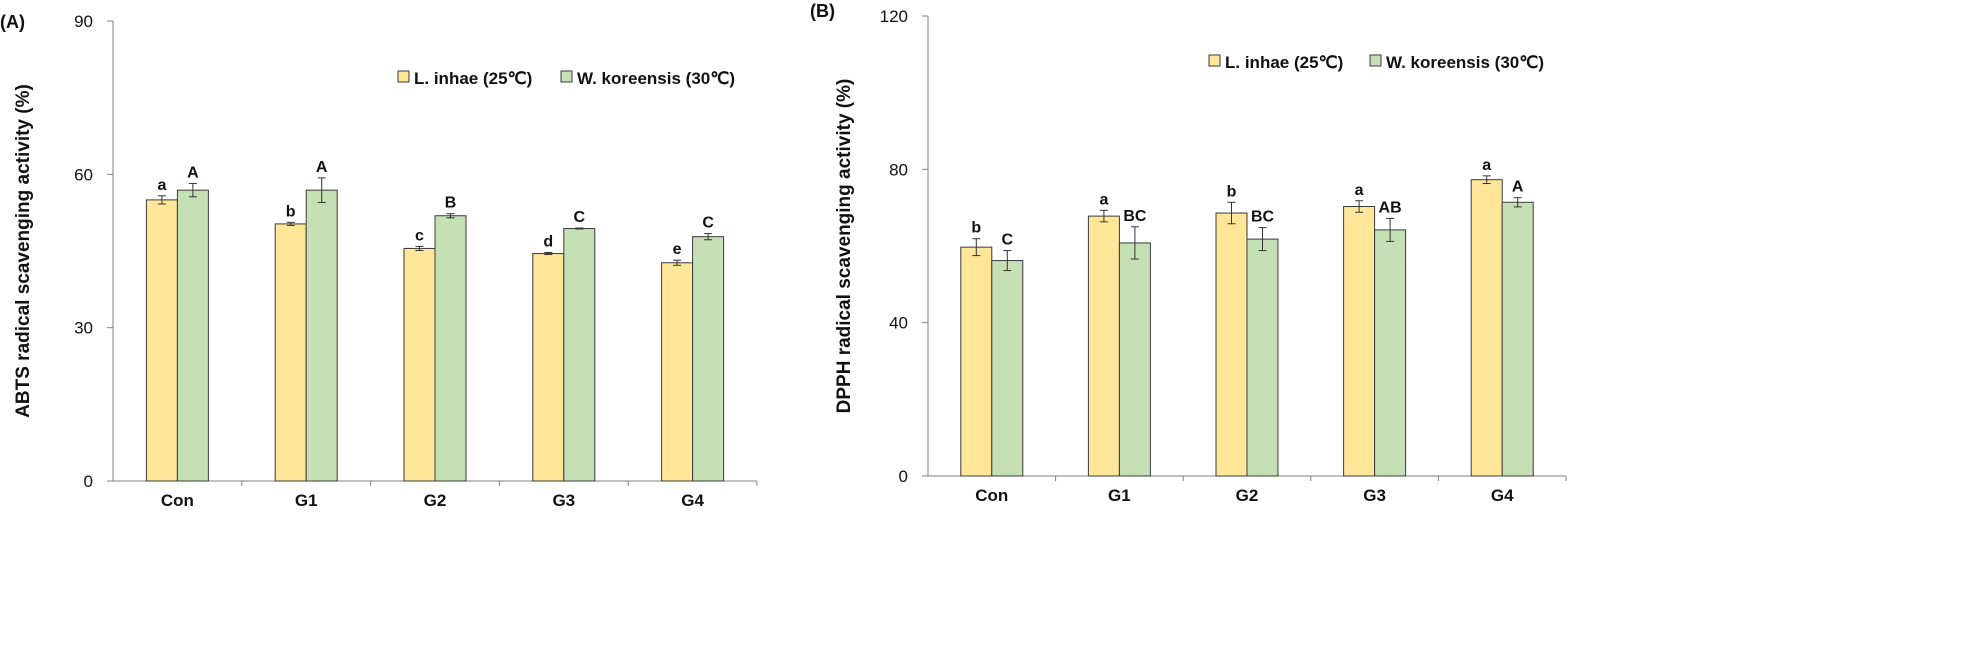 This screenshot has width=1979, height=645. Describe the element at coordinates (822, 11) in the screenshot. I see `panel-label: (B)` at that location.